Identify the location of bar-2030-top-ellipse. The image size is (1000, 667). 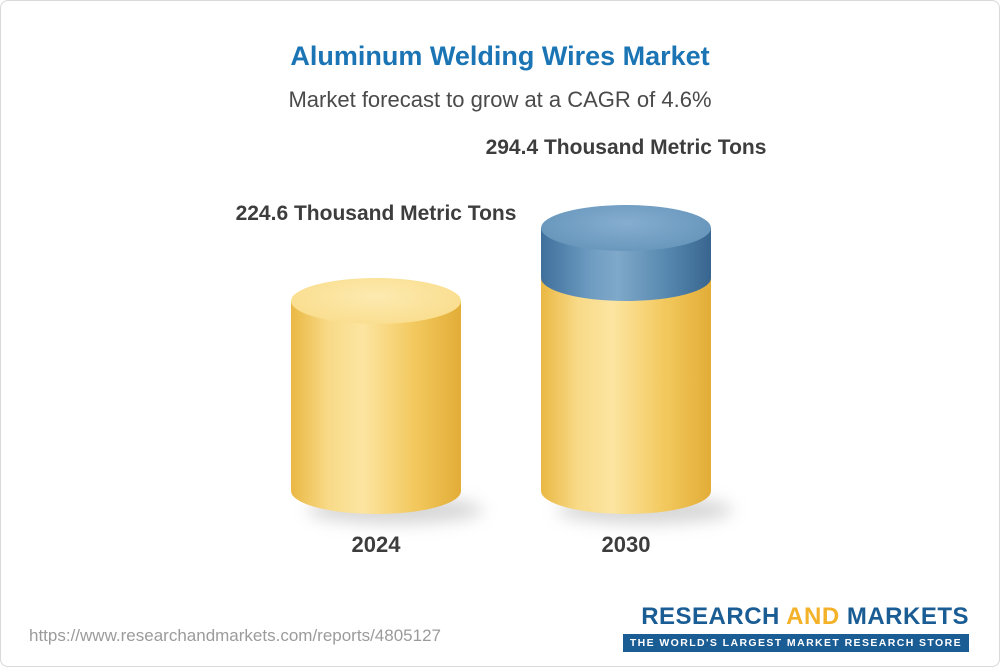
(626, 228).